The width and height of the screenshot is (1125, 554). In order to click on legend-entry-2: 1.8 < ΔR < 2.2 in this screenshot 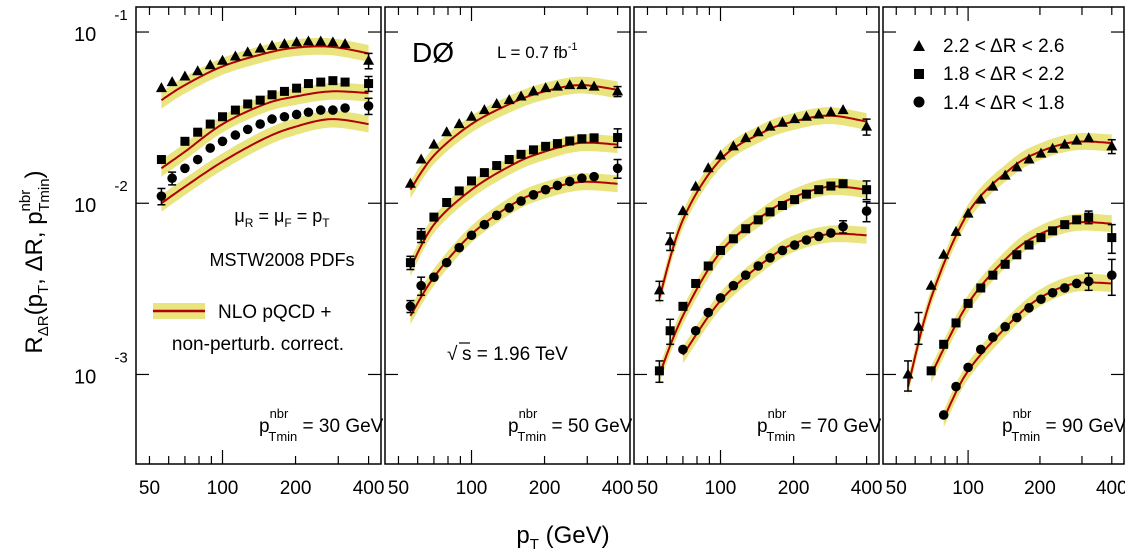, I will do `click(1004, 74)`.